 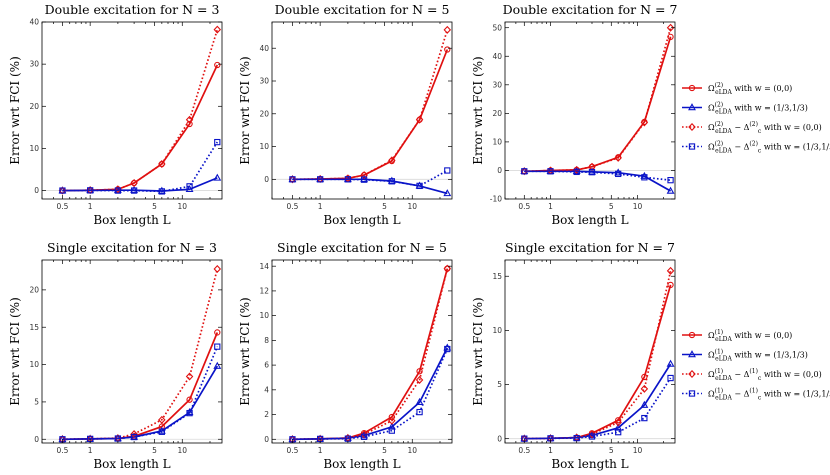 I want to click on legend-entry: Ω(1) eLDA − Δ(1)c with w = (1/3,1/3), so click(x=756, y=395).